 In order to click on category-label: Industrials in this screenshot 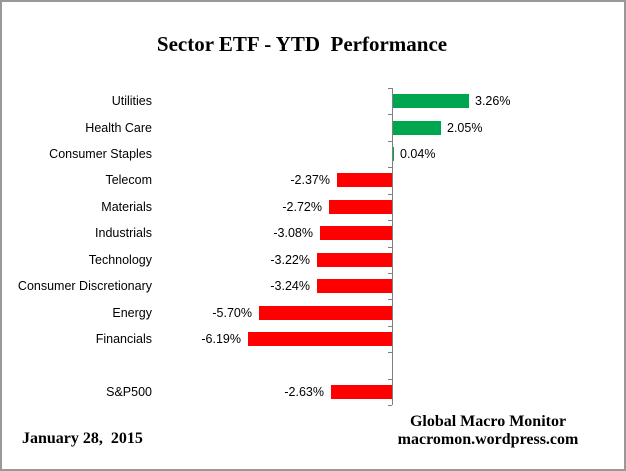, I will do `click(123, 233)`.